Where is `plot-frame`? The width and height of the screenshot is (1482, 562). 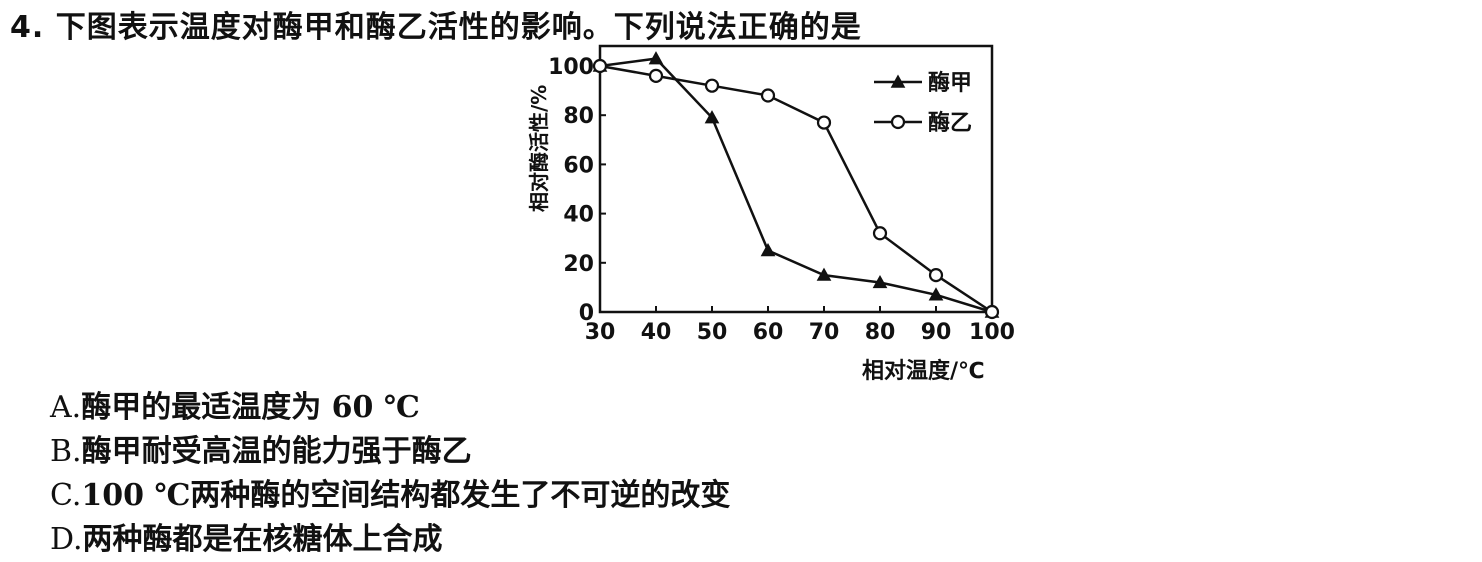
plot-frame is located at coordinates (796, 179).